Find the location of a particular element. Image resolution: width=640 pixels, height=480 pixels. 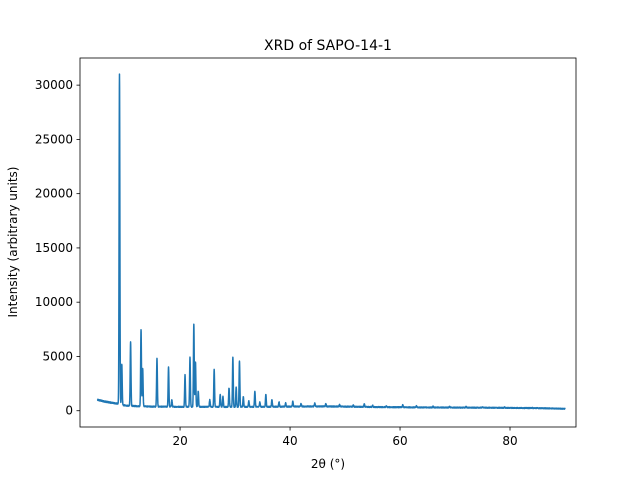

y-axis-label: Intensity (arbitrary units) is located at coordinates (13, 242).